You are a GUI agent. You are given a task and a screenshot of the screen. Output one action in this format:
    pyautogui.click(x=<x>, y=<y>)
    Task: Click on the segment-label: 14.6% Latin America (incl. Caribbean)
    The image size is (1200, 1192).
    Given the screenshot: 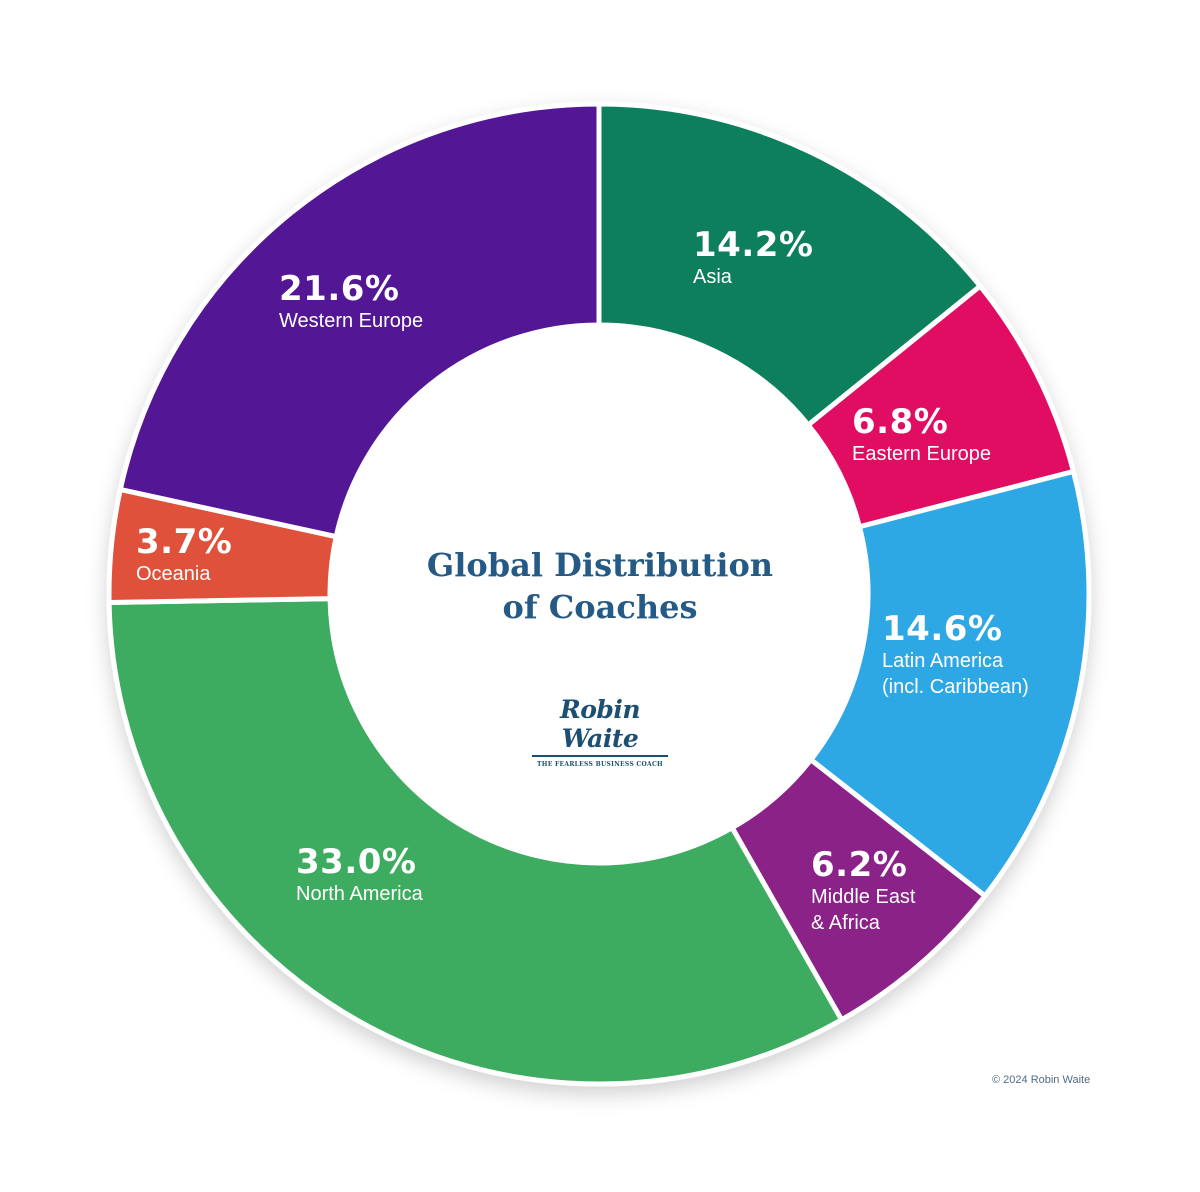 What is the action you would take?
    pyautogui.click(x=955, y=654)
    